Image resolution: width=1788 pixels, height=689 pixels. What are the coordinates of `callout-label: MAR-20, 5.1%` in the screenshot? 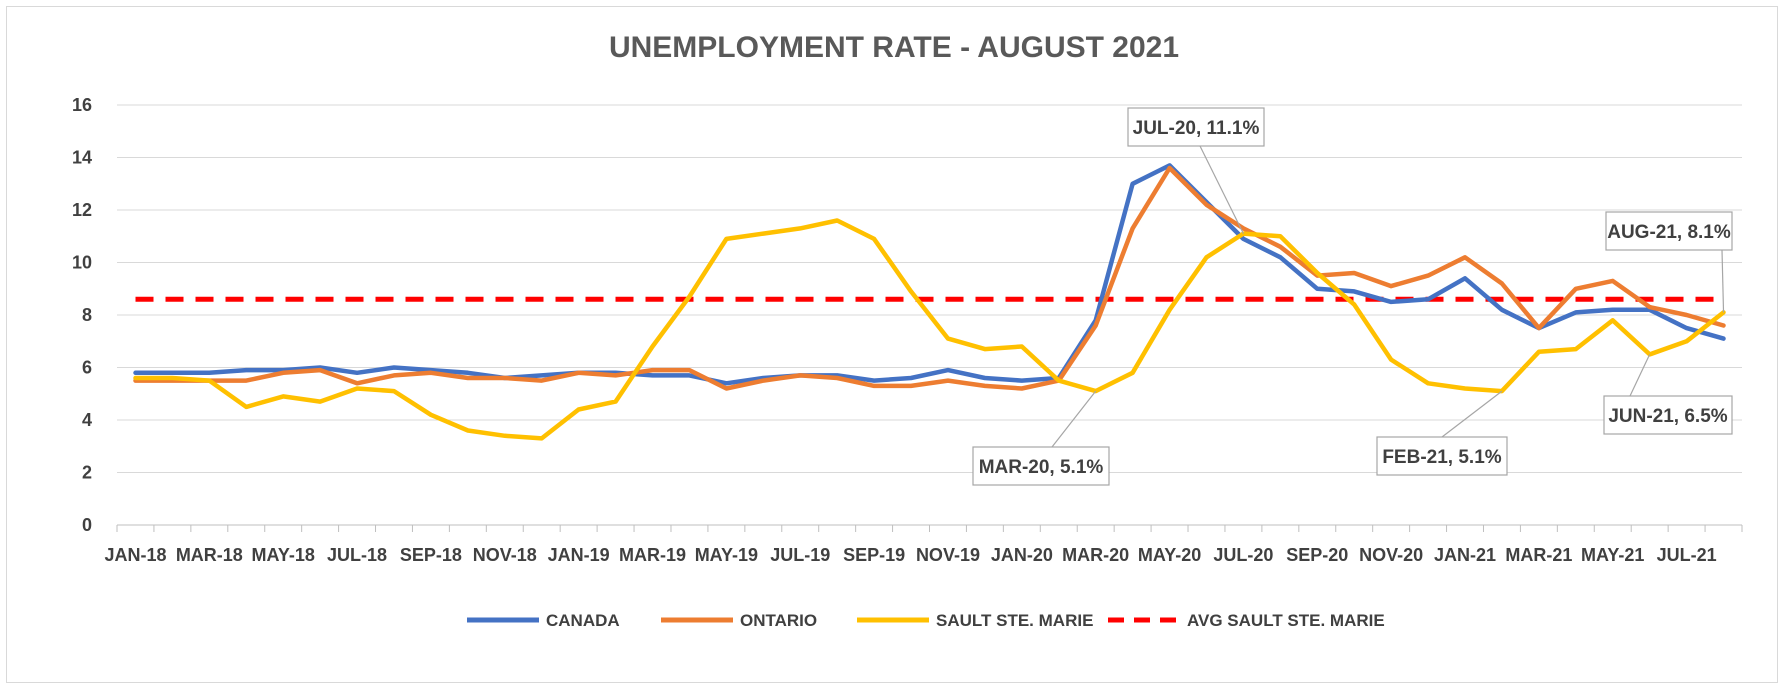 It's located at (1041, 467).